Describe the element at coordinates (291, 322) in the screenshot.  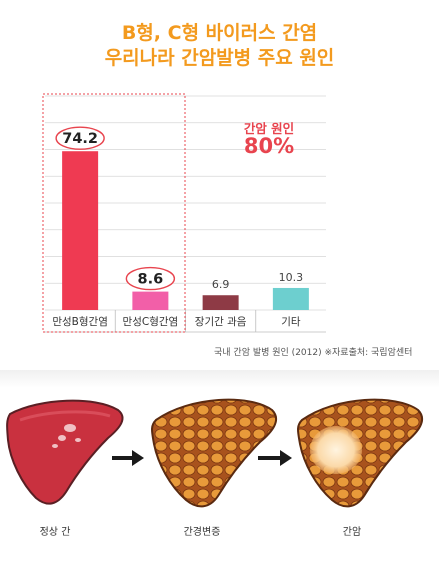
I see `category-label-4: 기타` at that location.